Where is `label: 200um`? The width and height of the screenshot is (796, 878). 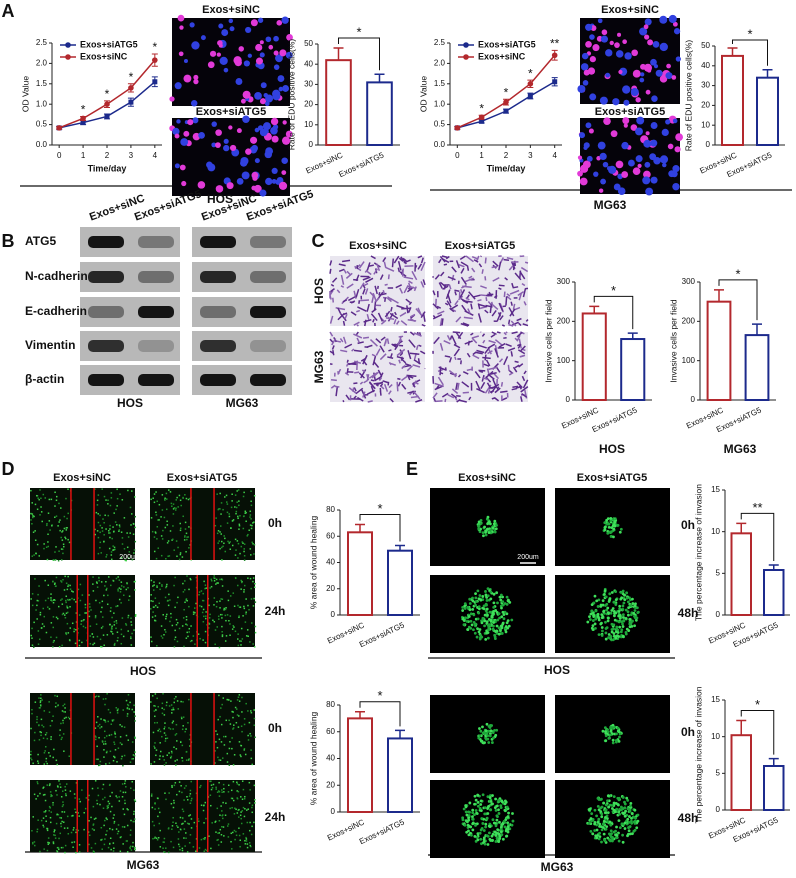
label: 200um is located at coordinates (528, 557).